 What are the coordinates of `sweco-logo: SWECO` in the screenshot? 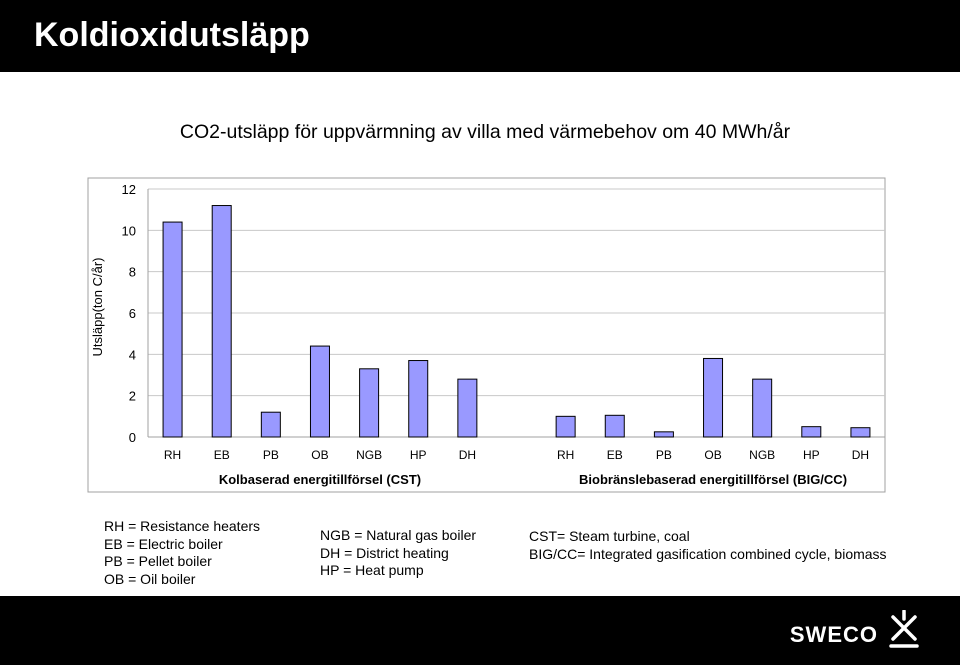 It's located at (856, 630).